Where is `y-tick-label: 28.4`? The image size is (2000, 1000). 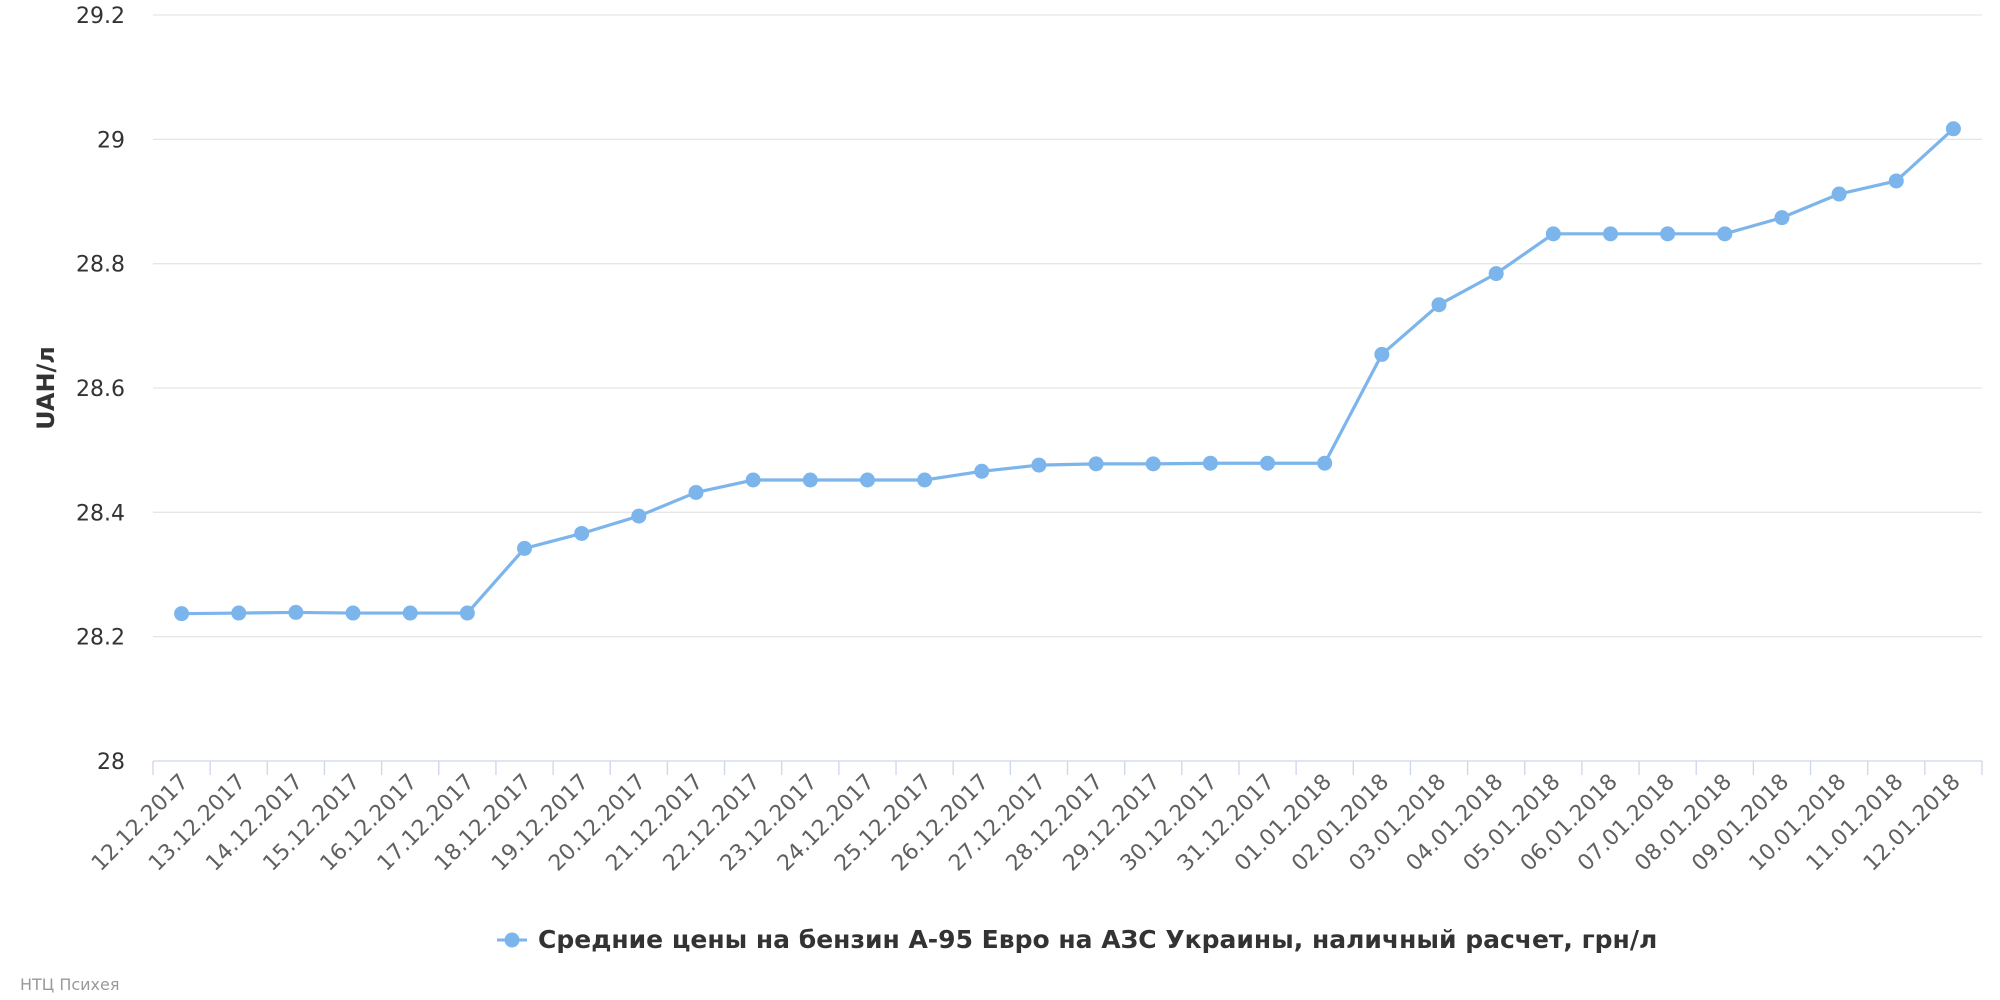
y-tick-label: 28.4 is located at coordinates (100, 513).